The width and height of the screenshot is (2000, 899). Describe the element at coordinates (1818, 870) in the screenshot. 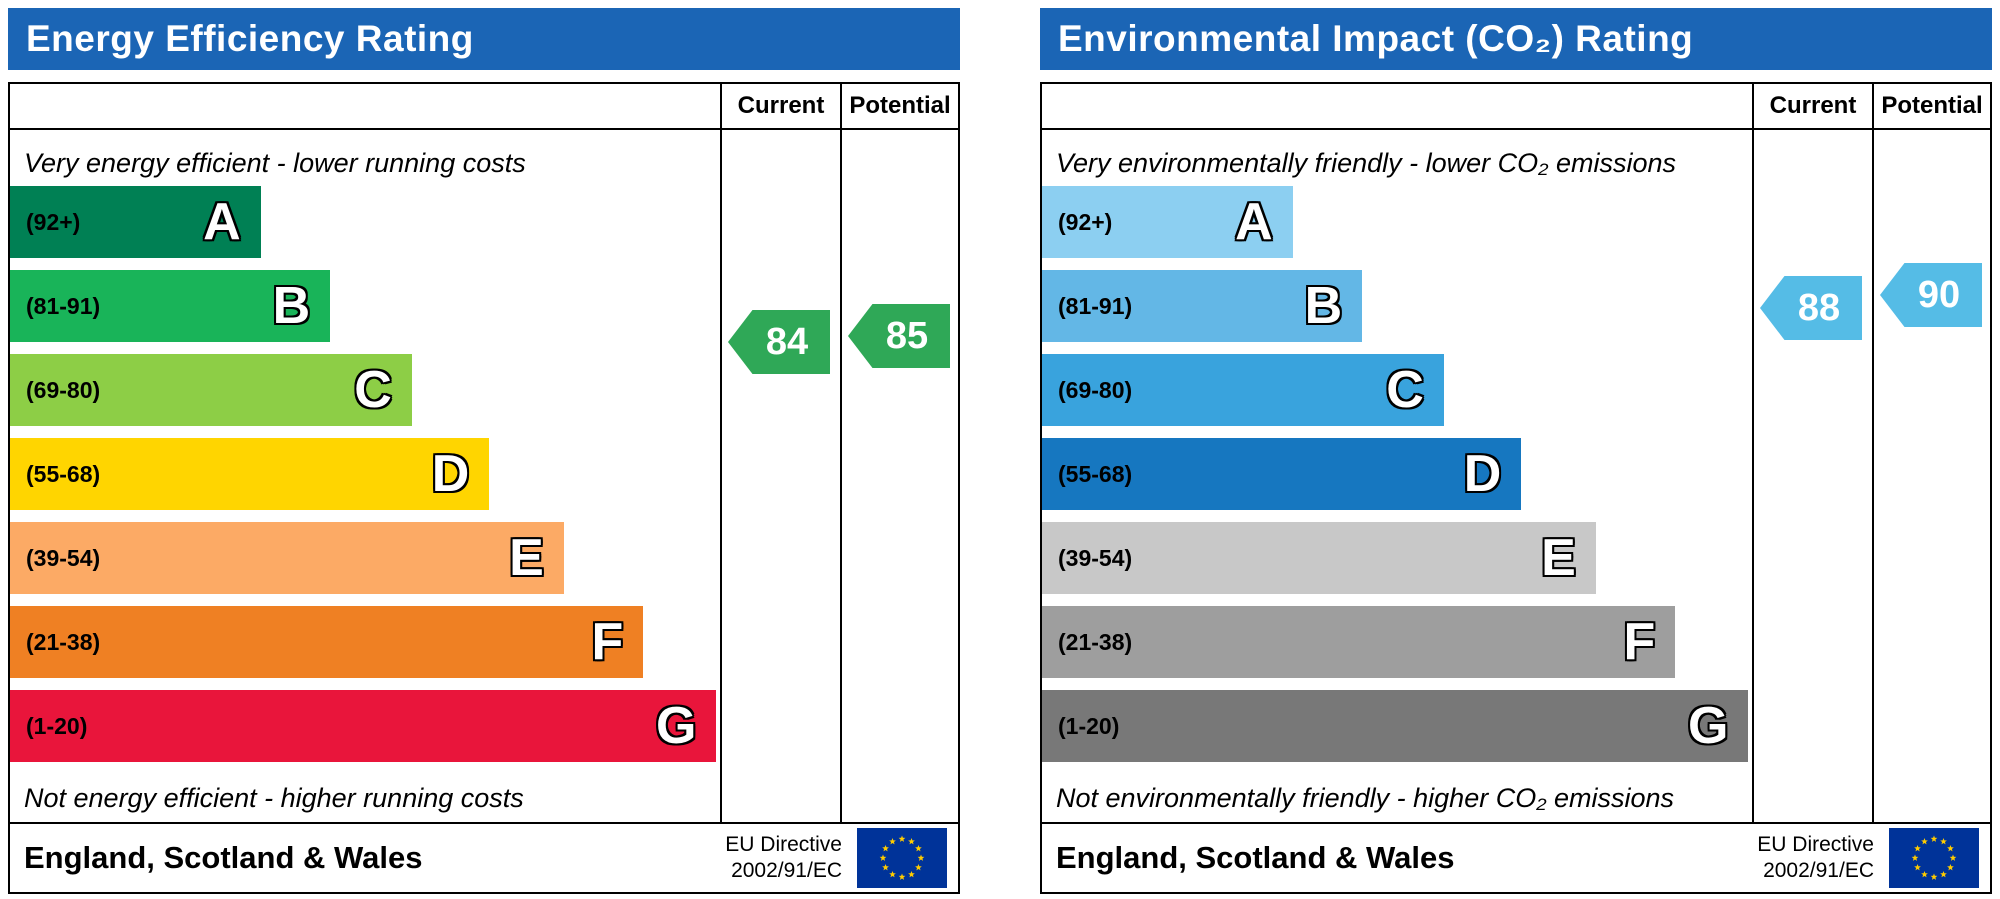

I see `eu-directive-line2: 2002/91/EC` at that location.